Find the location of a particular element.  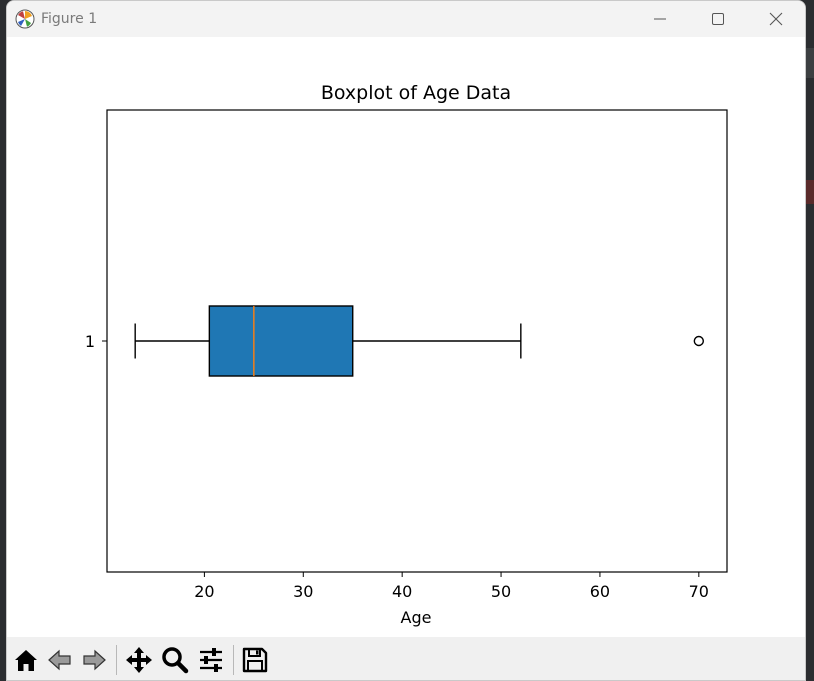

minimize-button is located at coordinates (660, 19).